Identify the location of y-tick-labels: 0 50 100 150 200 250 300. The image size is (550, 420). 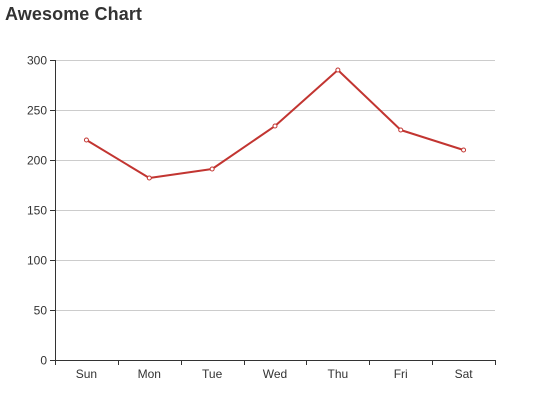
(37, 211).